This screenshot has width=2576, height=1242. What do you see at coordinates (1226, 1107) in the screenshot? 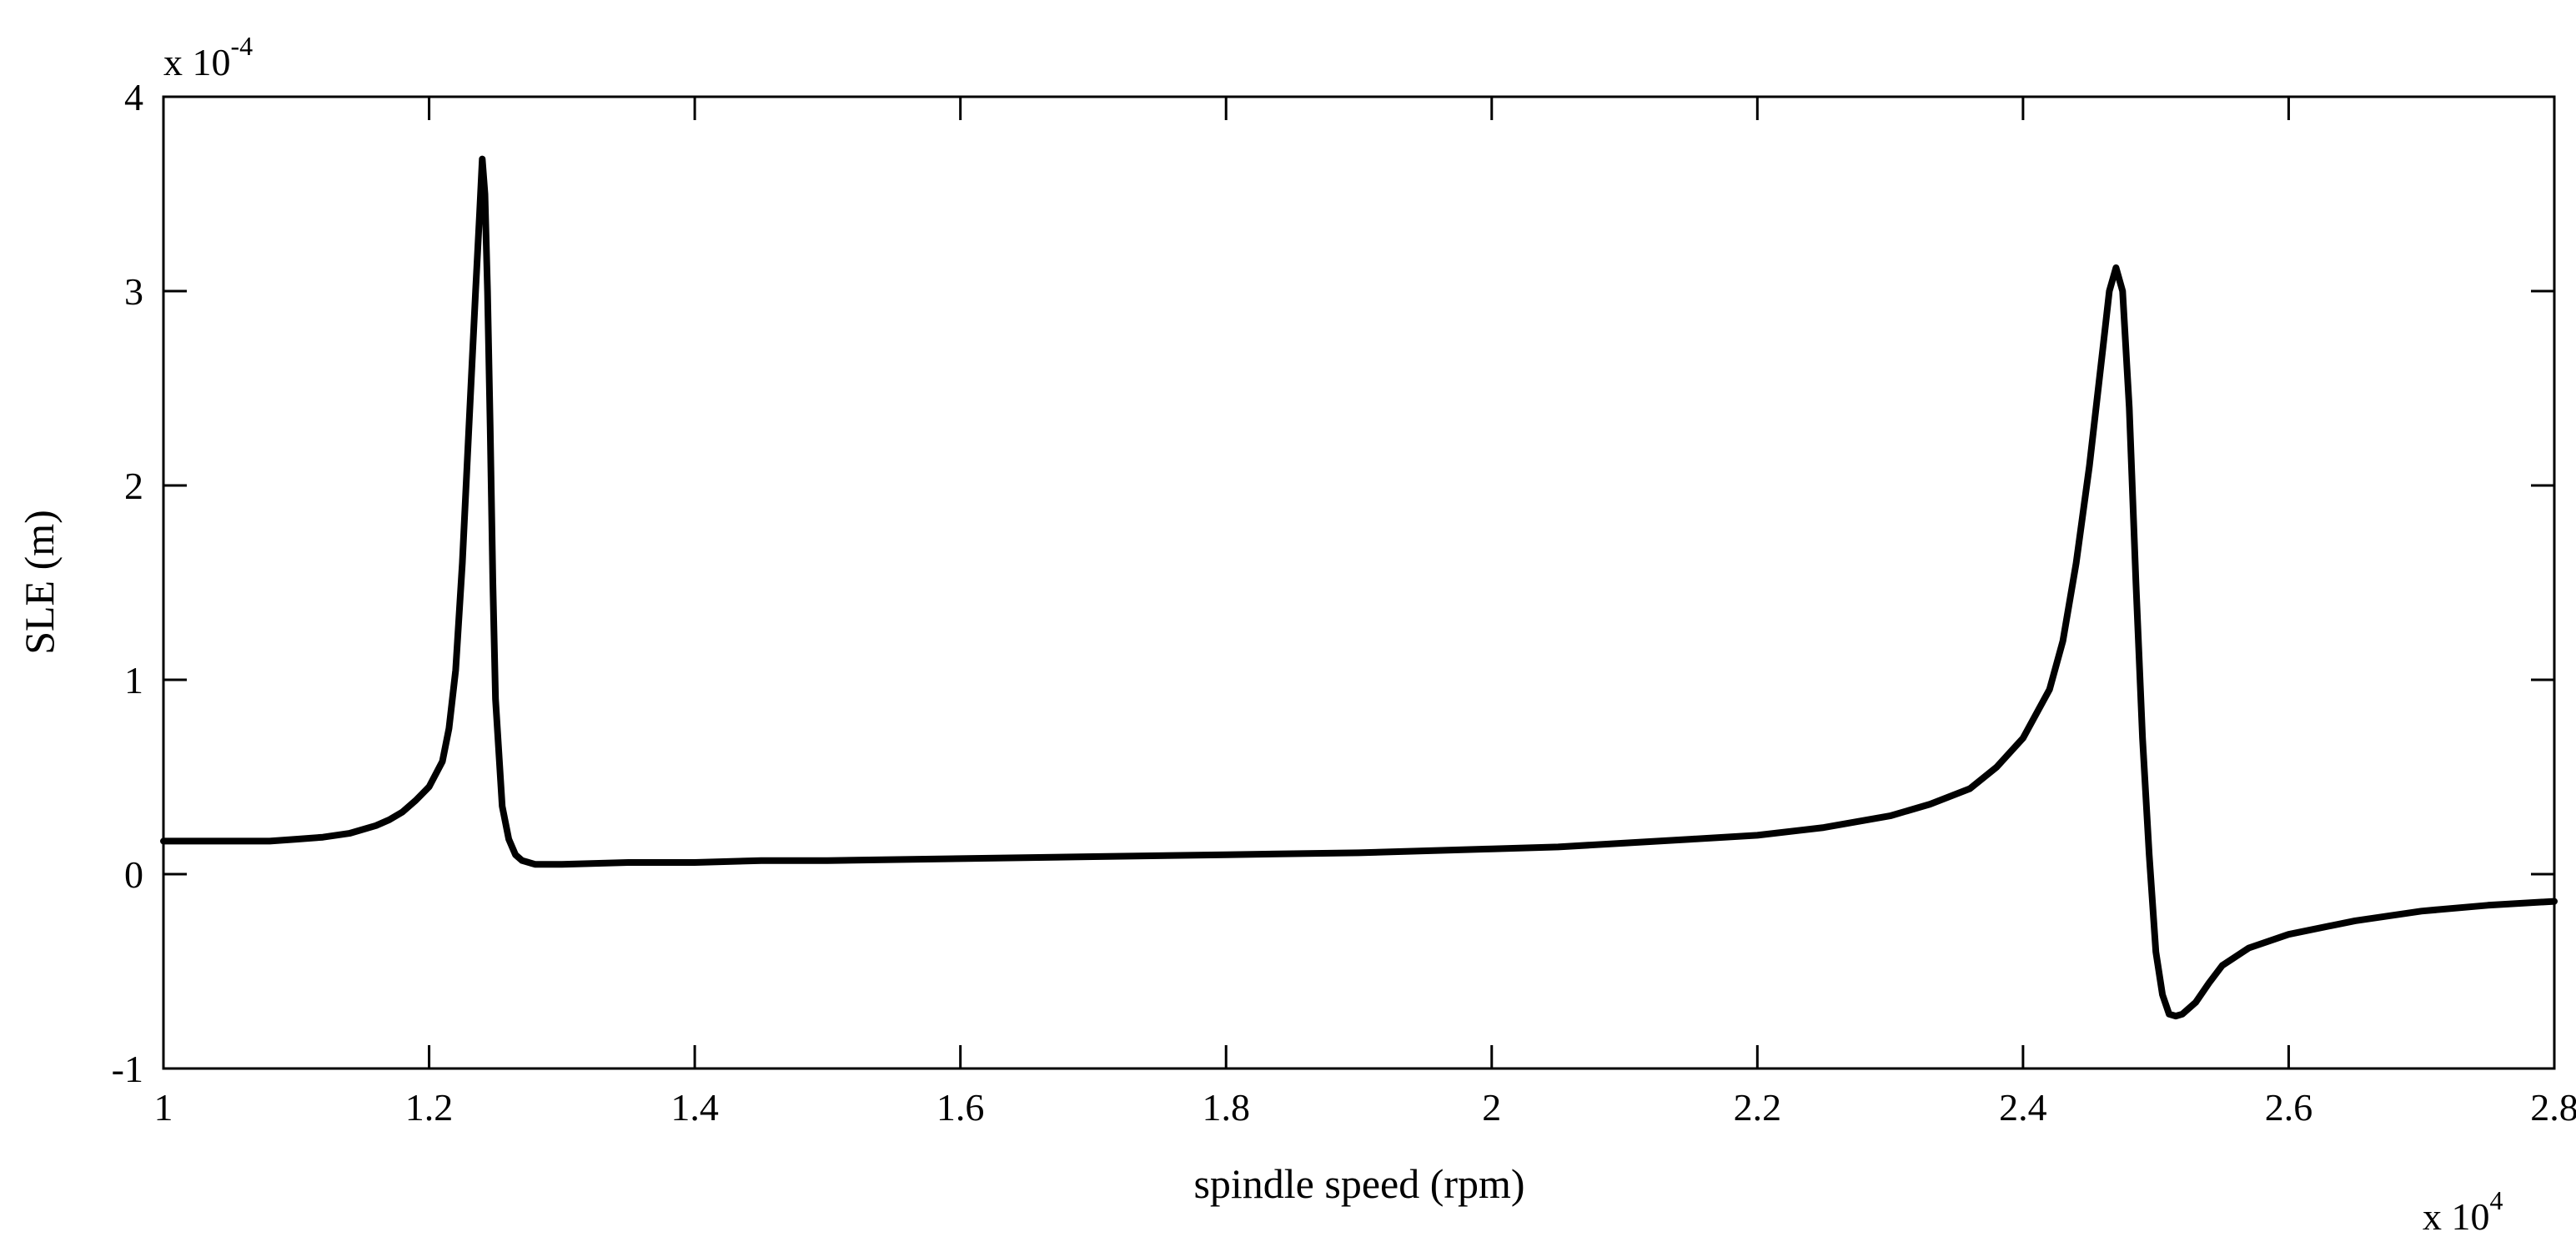
I see `x-tick-label: 1.8` at bounding box center [1226, 1107].